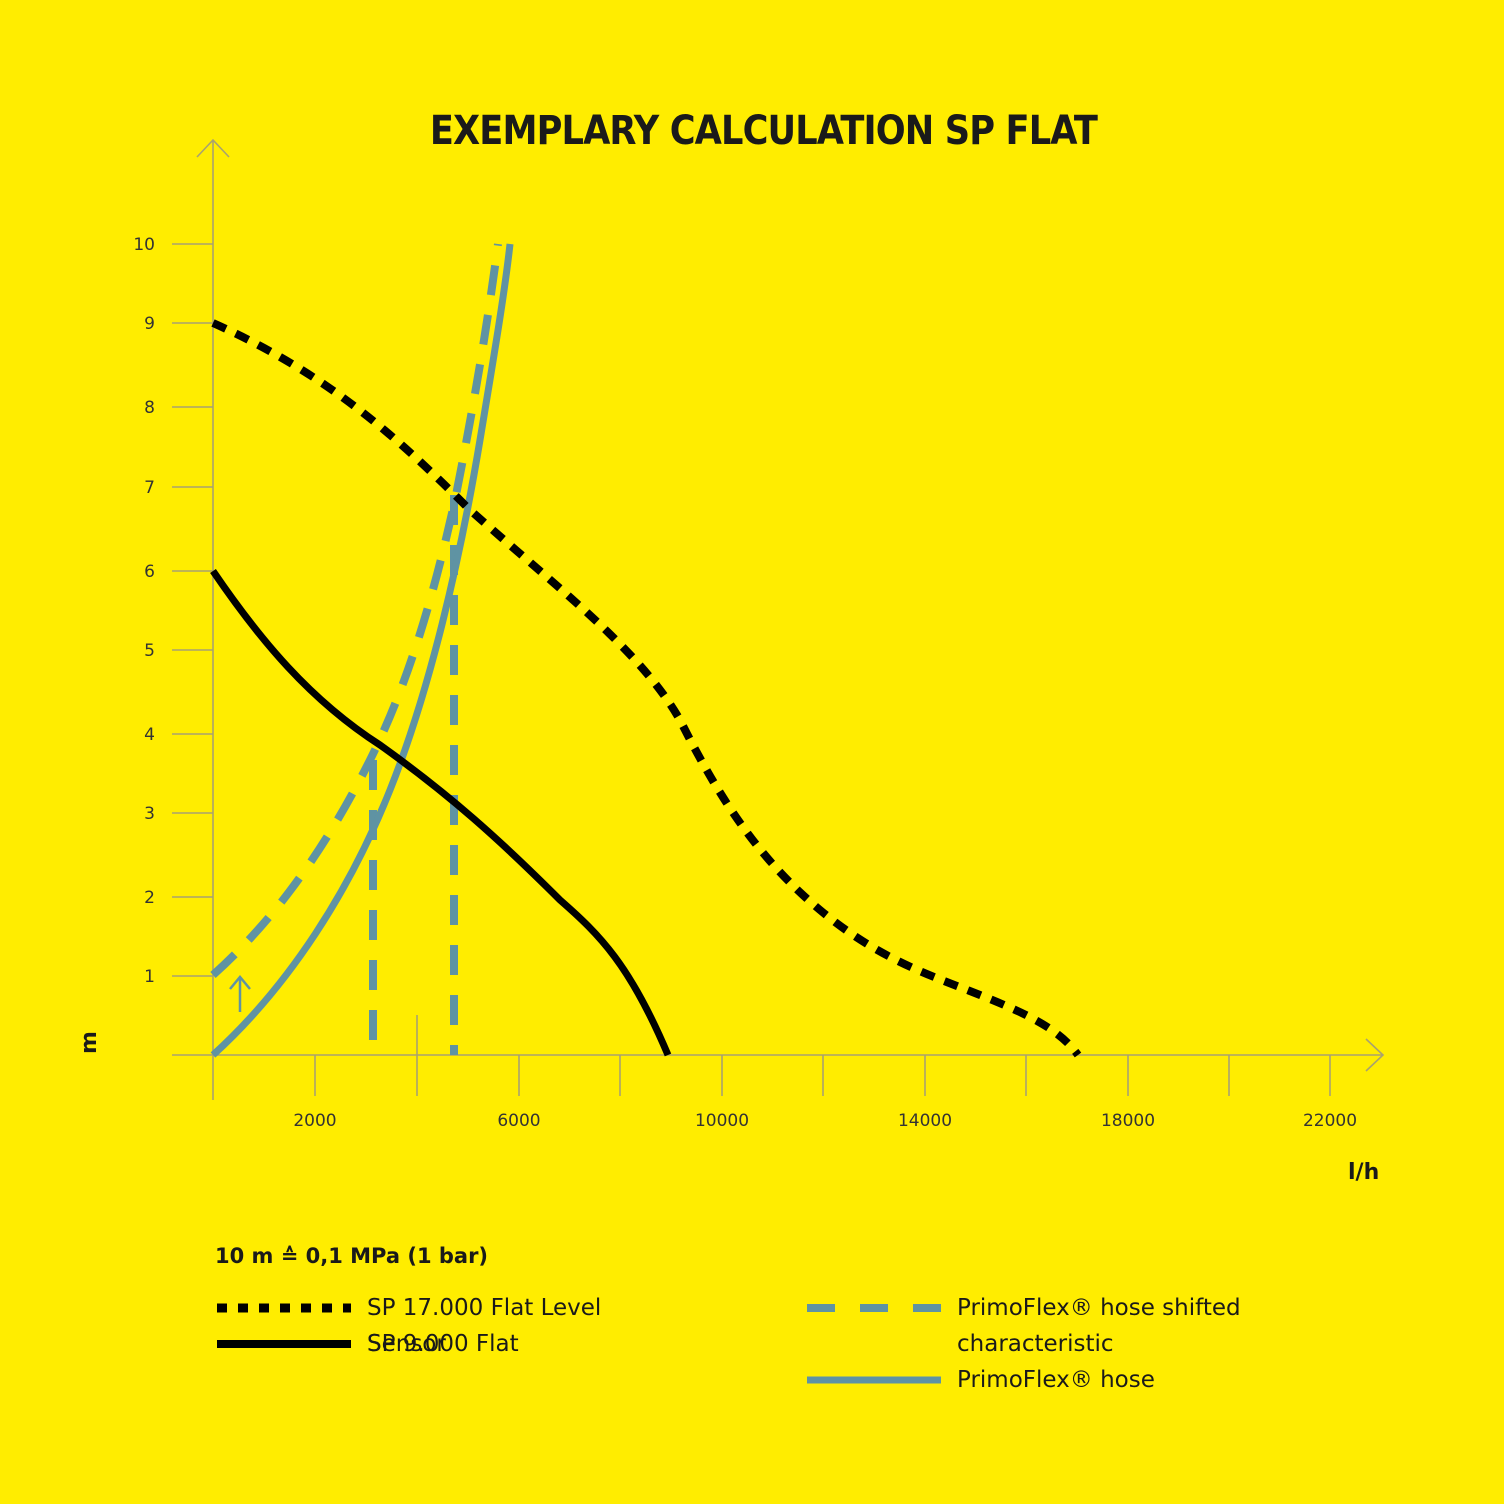 The width and height of the screenshot is (1504, 1504). I want to click on series-primoflex-hose, so click(362, 650).